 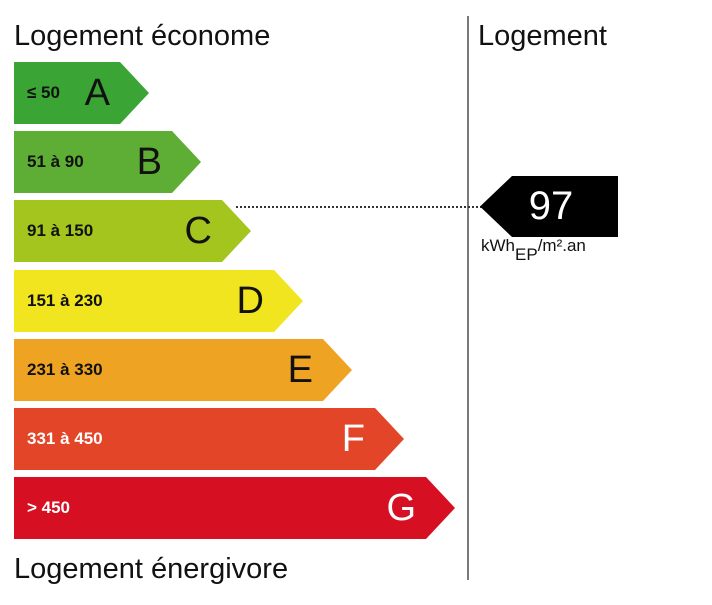 I want to click on band-letter: C, so click(x=198, y=231).